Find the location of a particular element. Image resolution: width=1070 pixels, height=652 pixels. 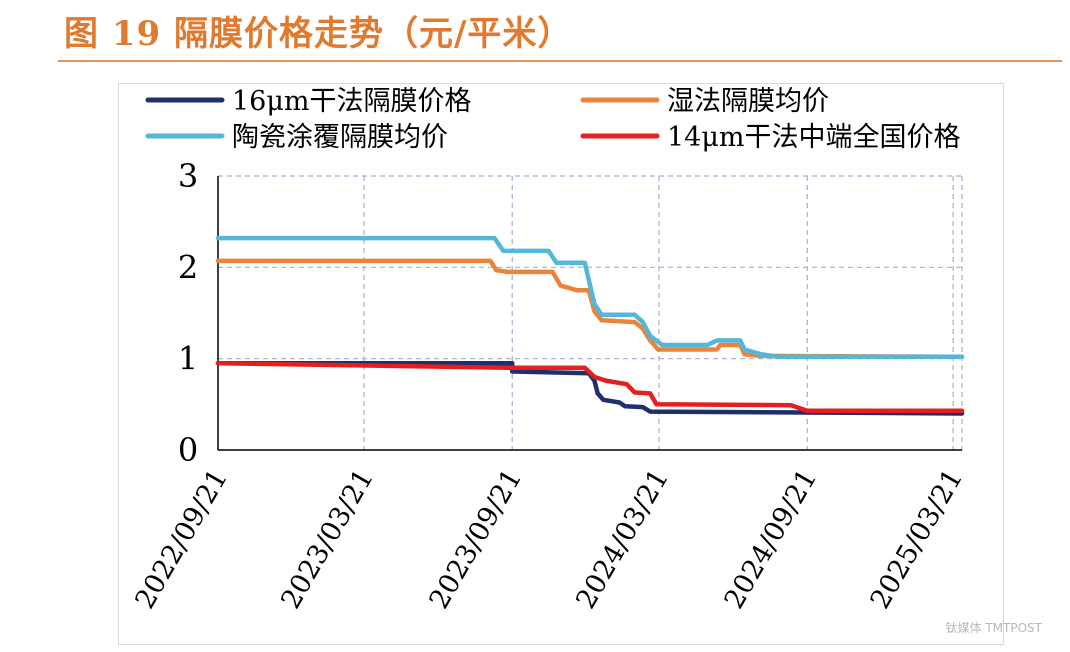

x-tick-label: 2023/03/21 is located at coordinates (327, 539).